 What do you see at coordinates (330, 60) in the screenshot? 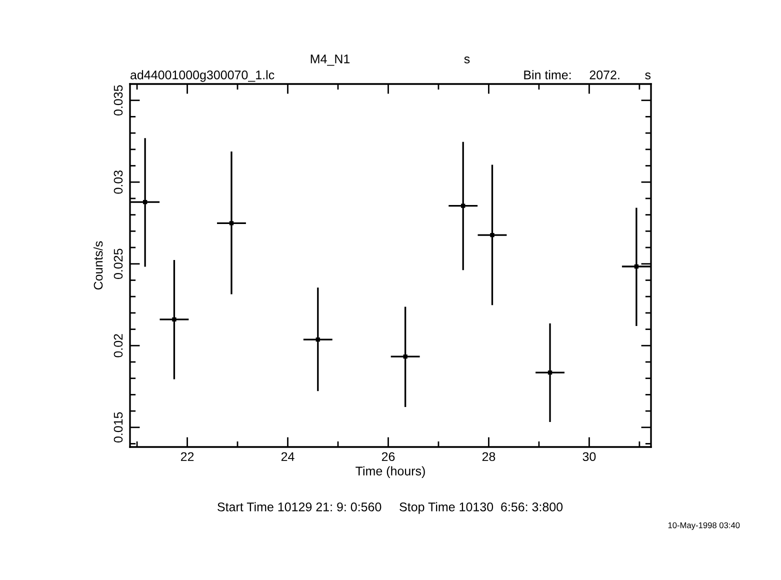
I see `chart-title: M4_N1` at bounding box center [330, 60].